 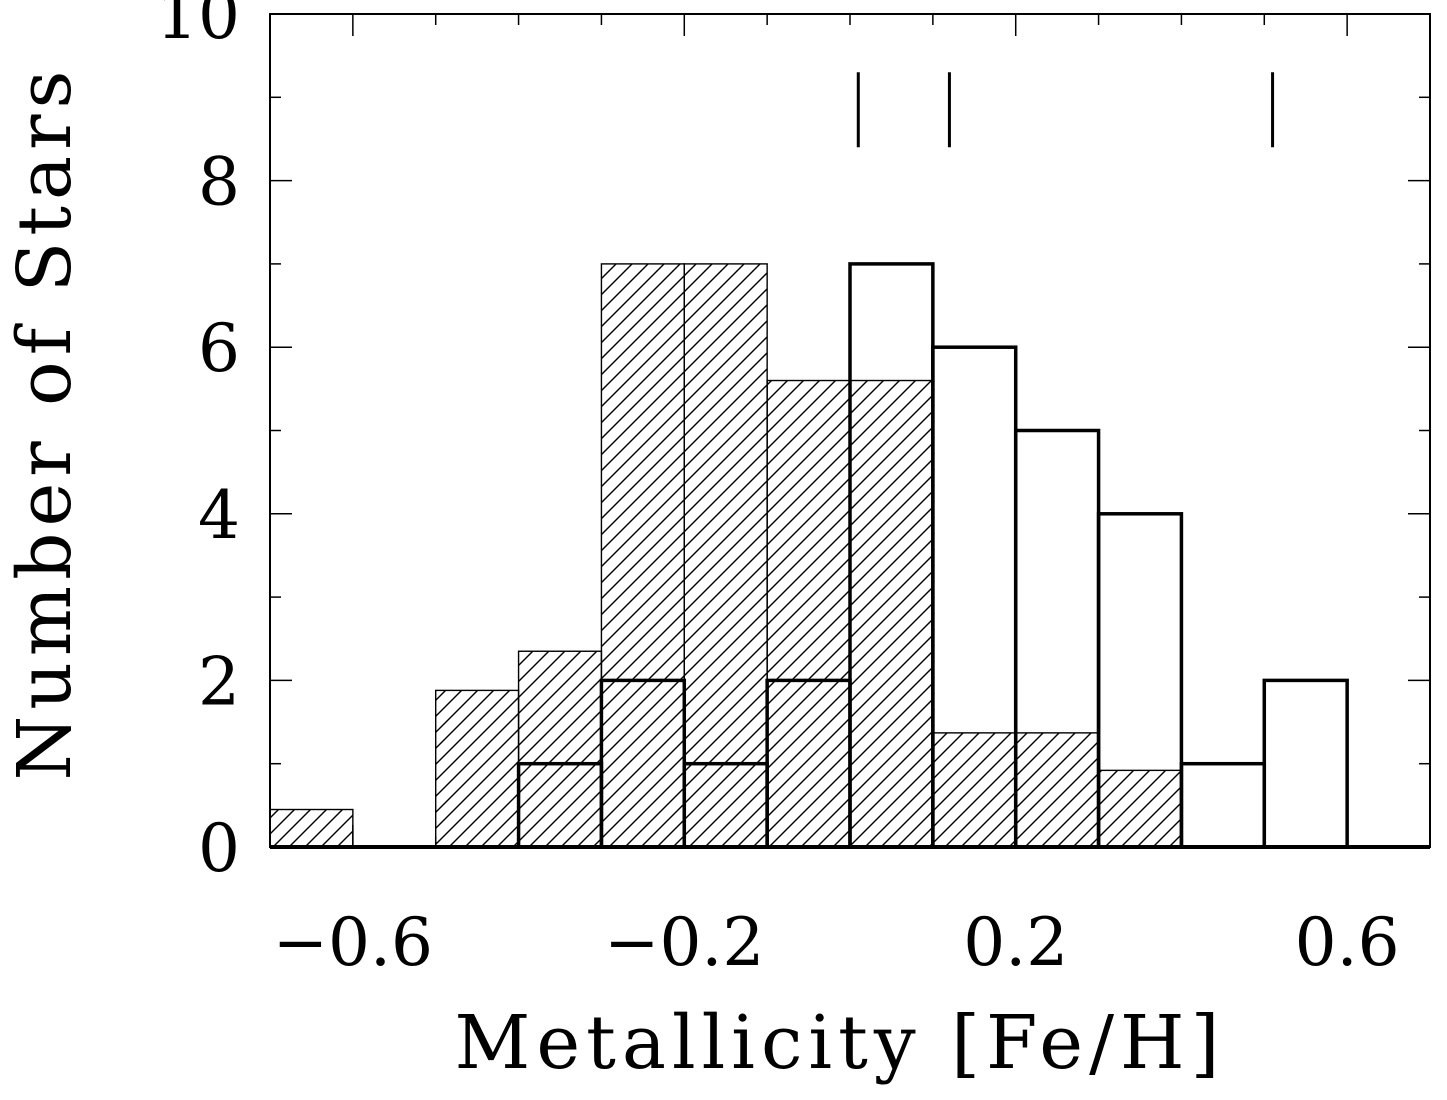 What do you see at coordinates (198, 443) in the screenshot?
I see `y-tick-labels: 0 2 4 6 8 10` at bounding box center [198, 443].